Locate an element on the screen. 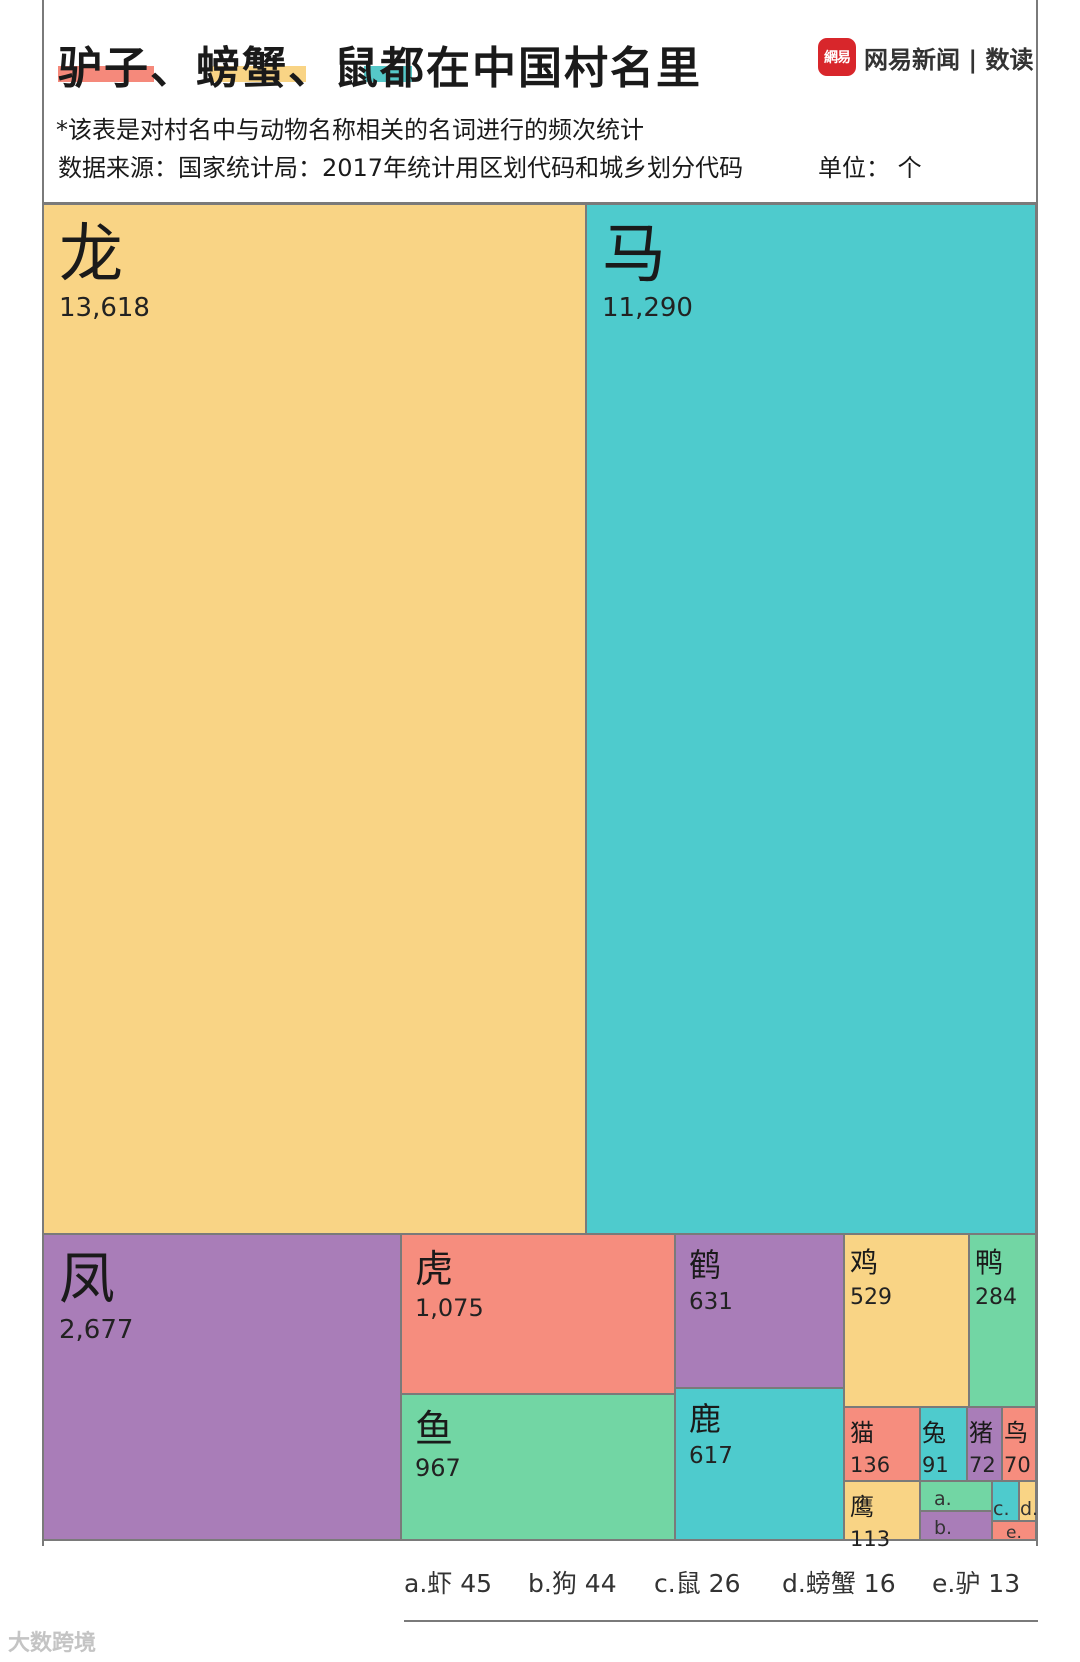 This screenshot has width=1080, height=1662. treemap-label-凤: 凤 is located at coordinates (87, 1279).